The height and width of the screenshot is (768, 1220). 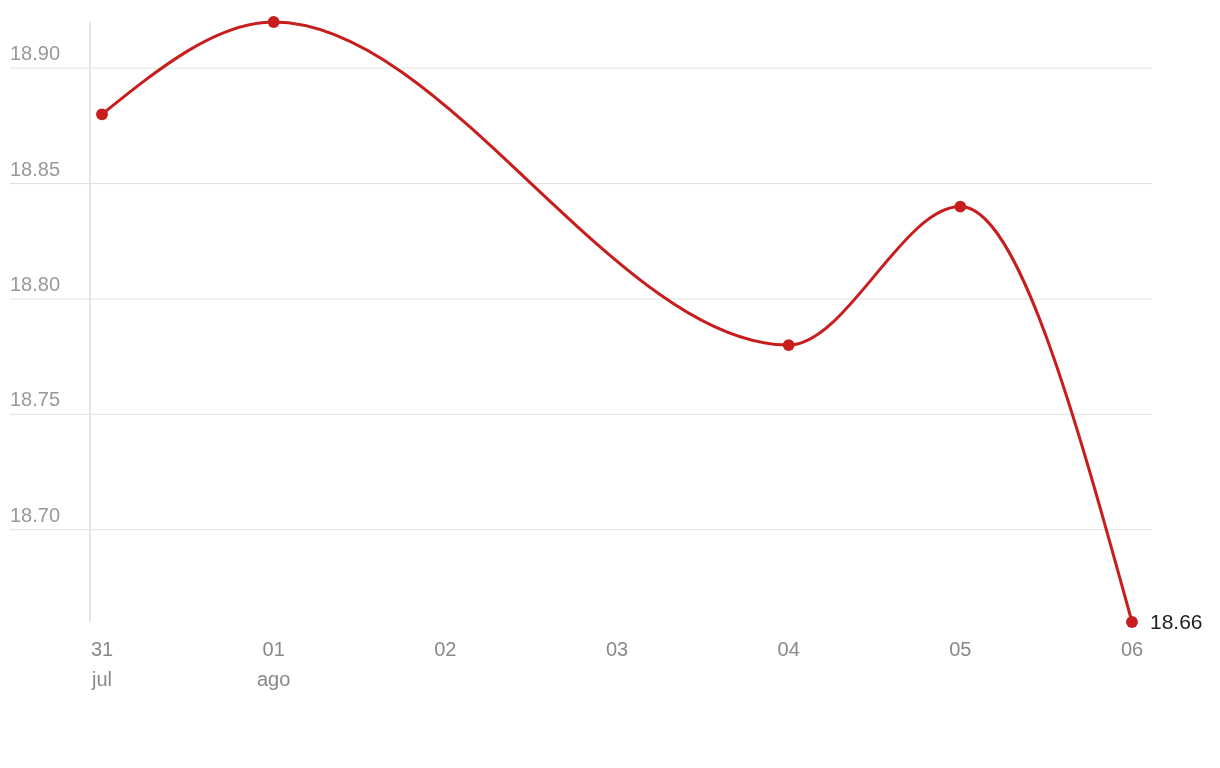 What do you see at coordinates (273, 664) in the screenshot?
I see `x-tick-label: 01 ago` at bounding box center [273, 664].